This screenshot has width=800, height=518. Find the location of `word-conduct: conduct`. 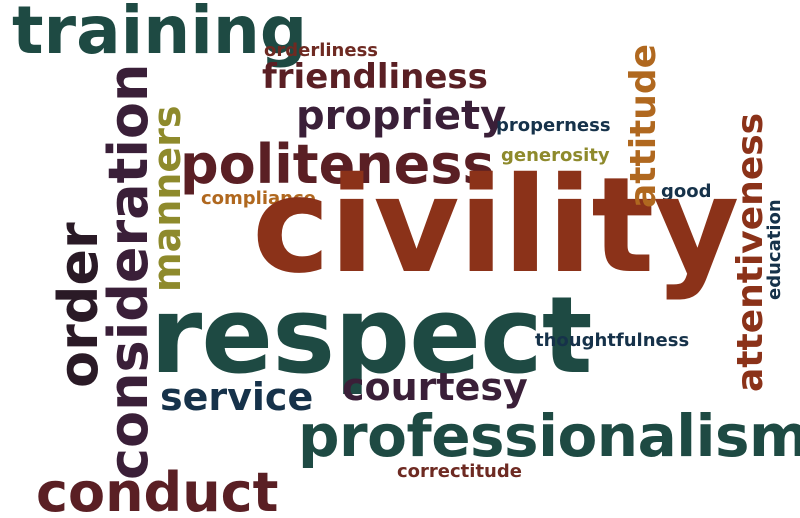

word-conduct: conduct is located at coordinates (157, 489).